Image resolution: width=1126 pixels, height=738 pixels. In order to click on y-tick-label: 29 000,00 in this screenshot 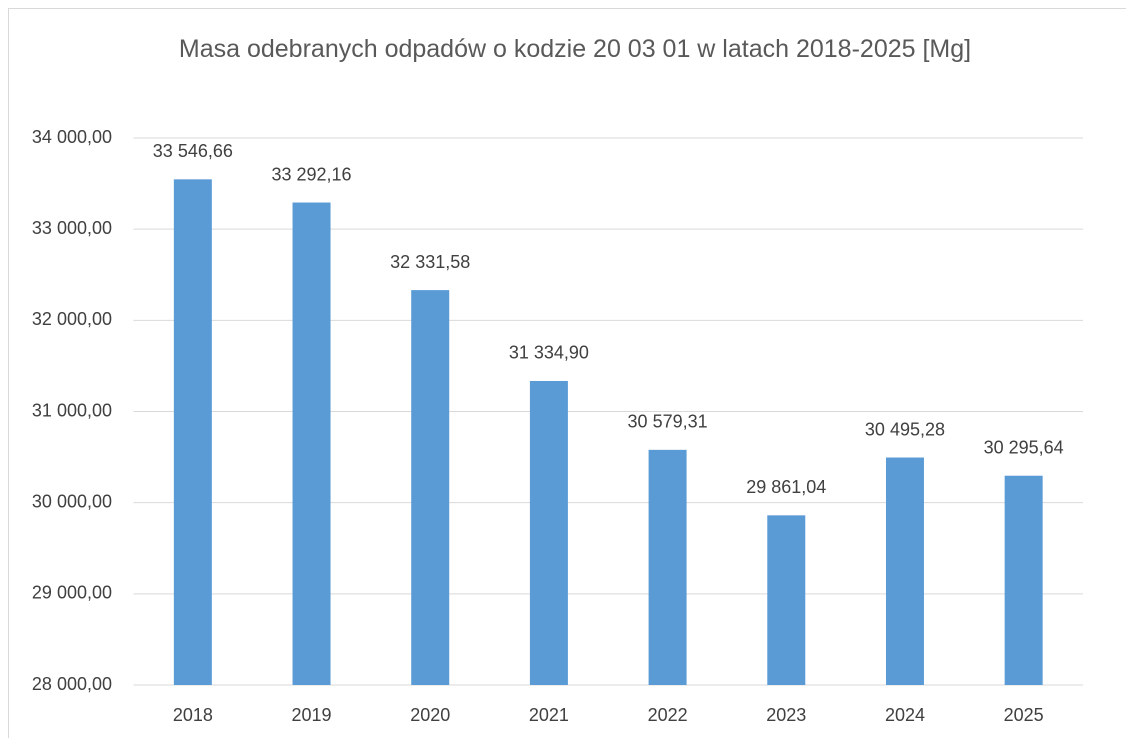, I will do `click(72, 593)`.